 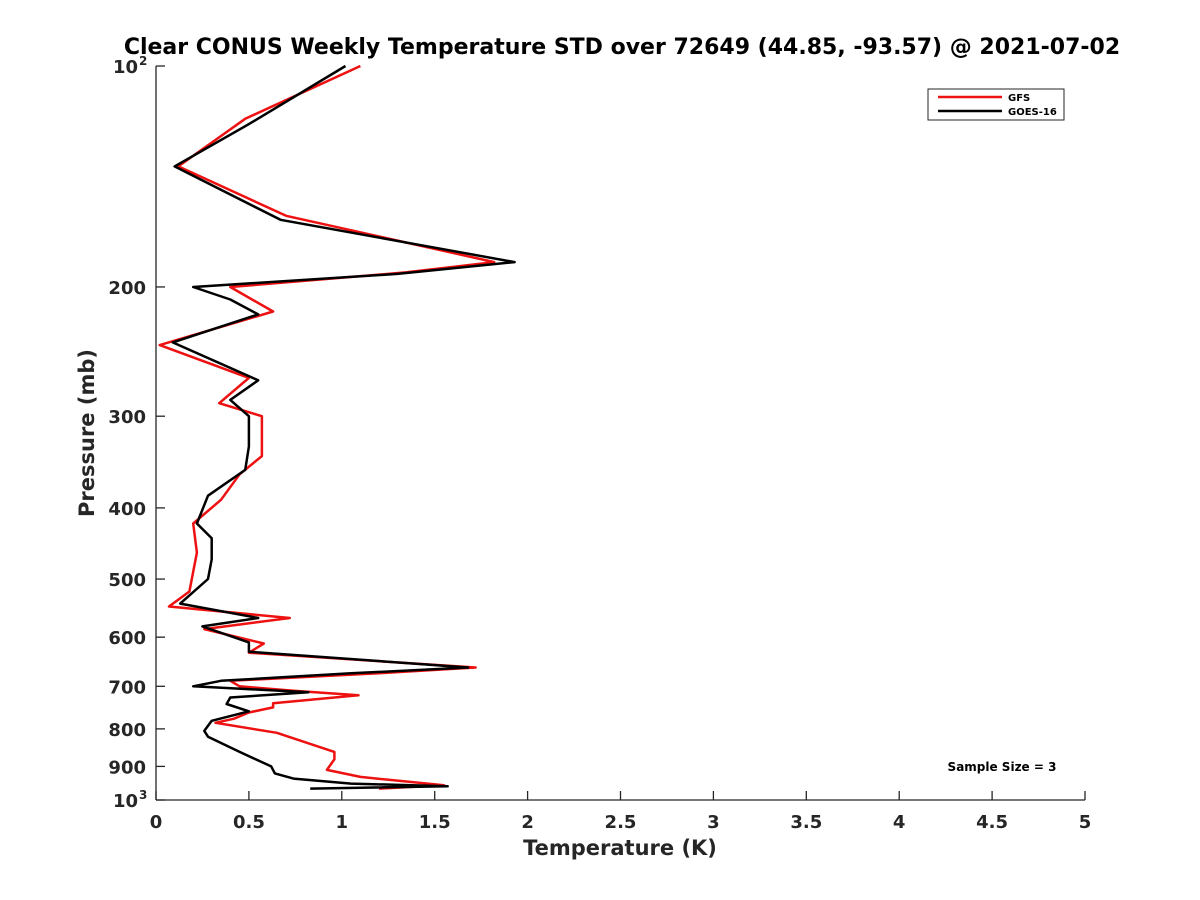 I want to click on y-tick-label: 500, so click(x=127, y=580).